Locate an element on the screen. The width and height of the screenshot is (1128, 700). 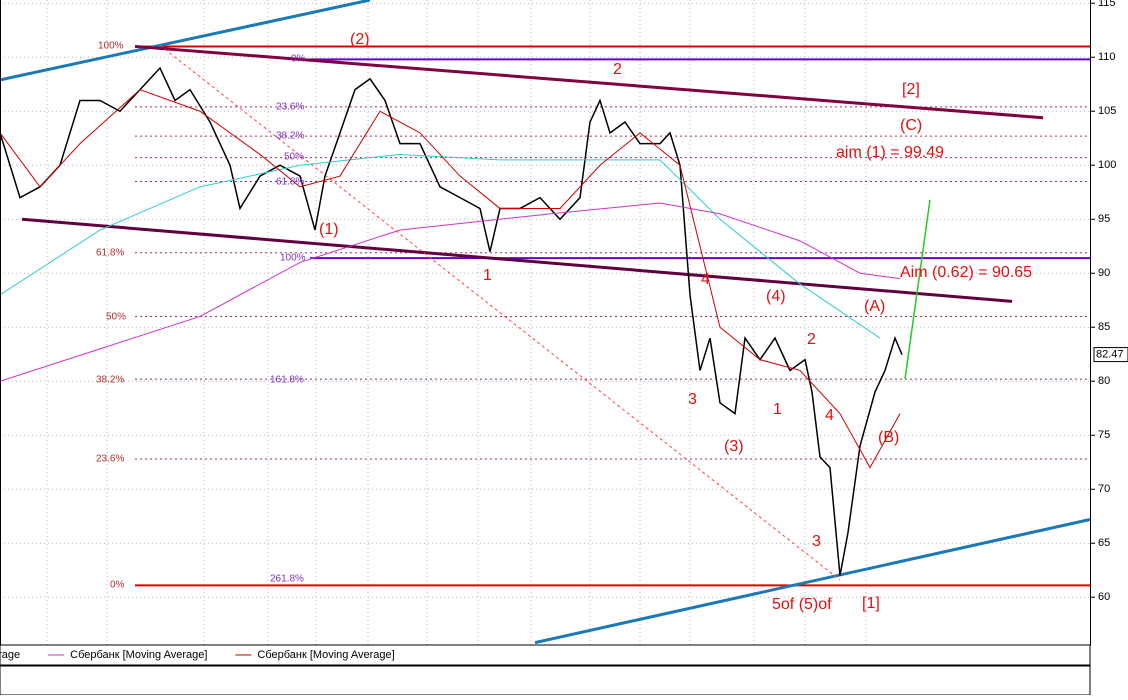
y-tick-label: 110 is located at coordinates (1107, 57).